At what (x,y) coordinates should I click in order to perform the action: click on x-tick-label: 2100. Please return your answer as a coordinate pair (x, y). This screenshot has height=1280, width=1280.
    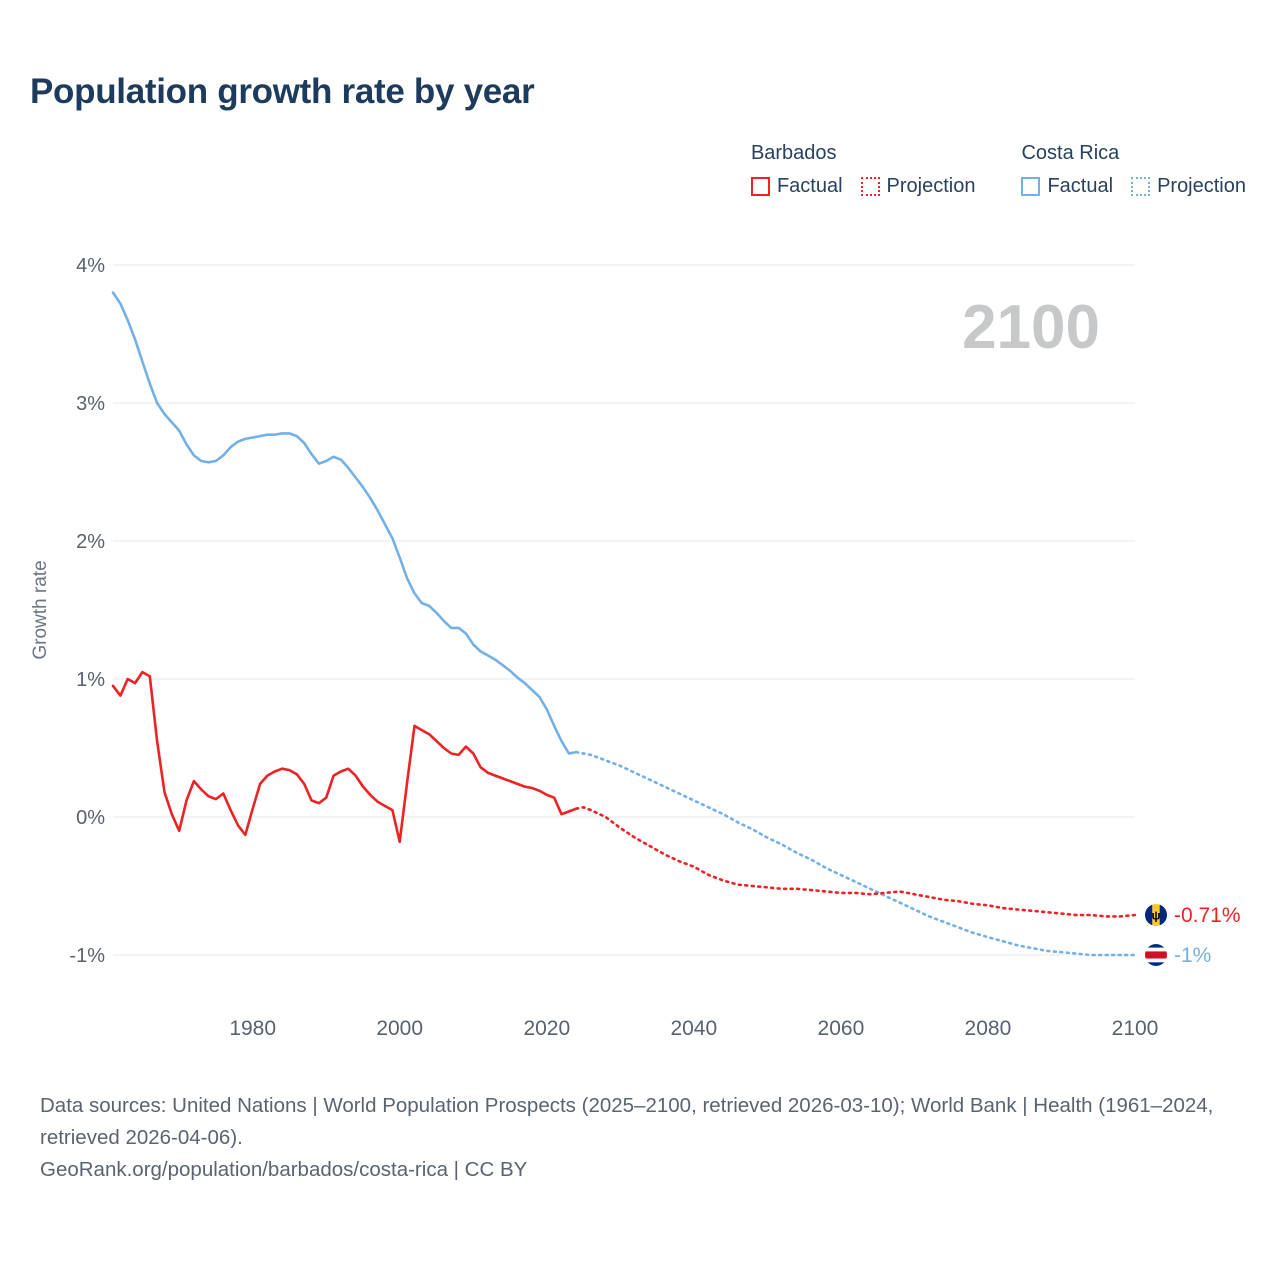
    Looking at the image, I should click on (1135, 1028).